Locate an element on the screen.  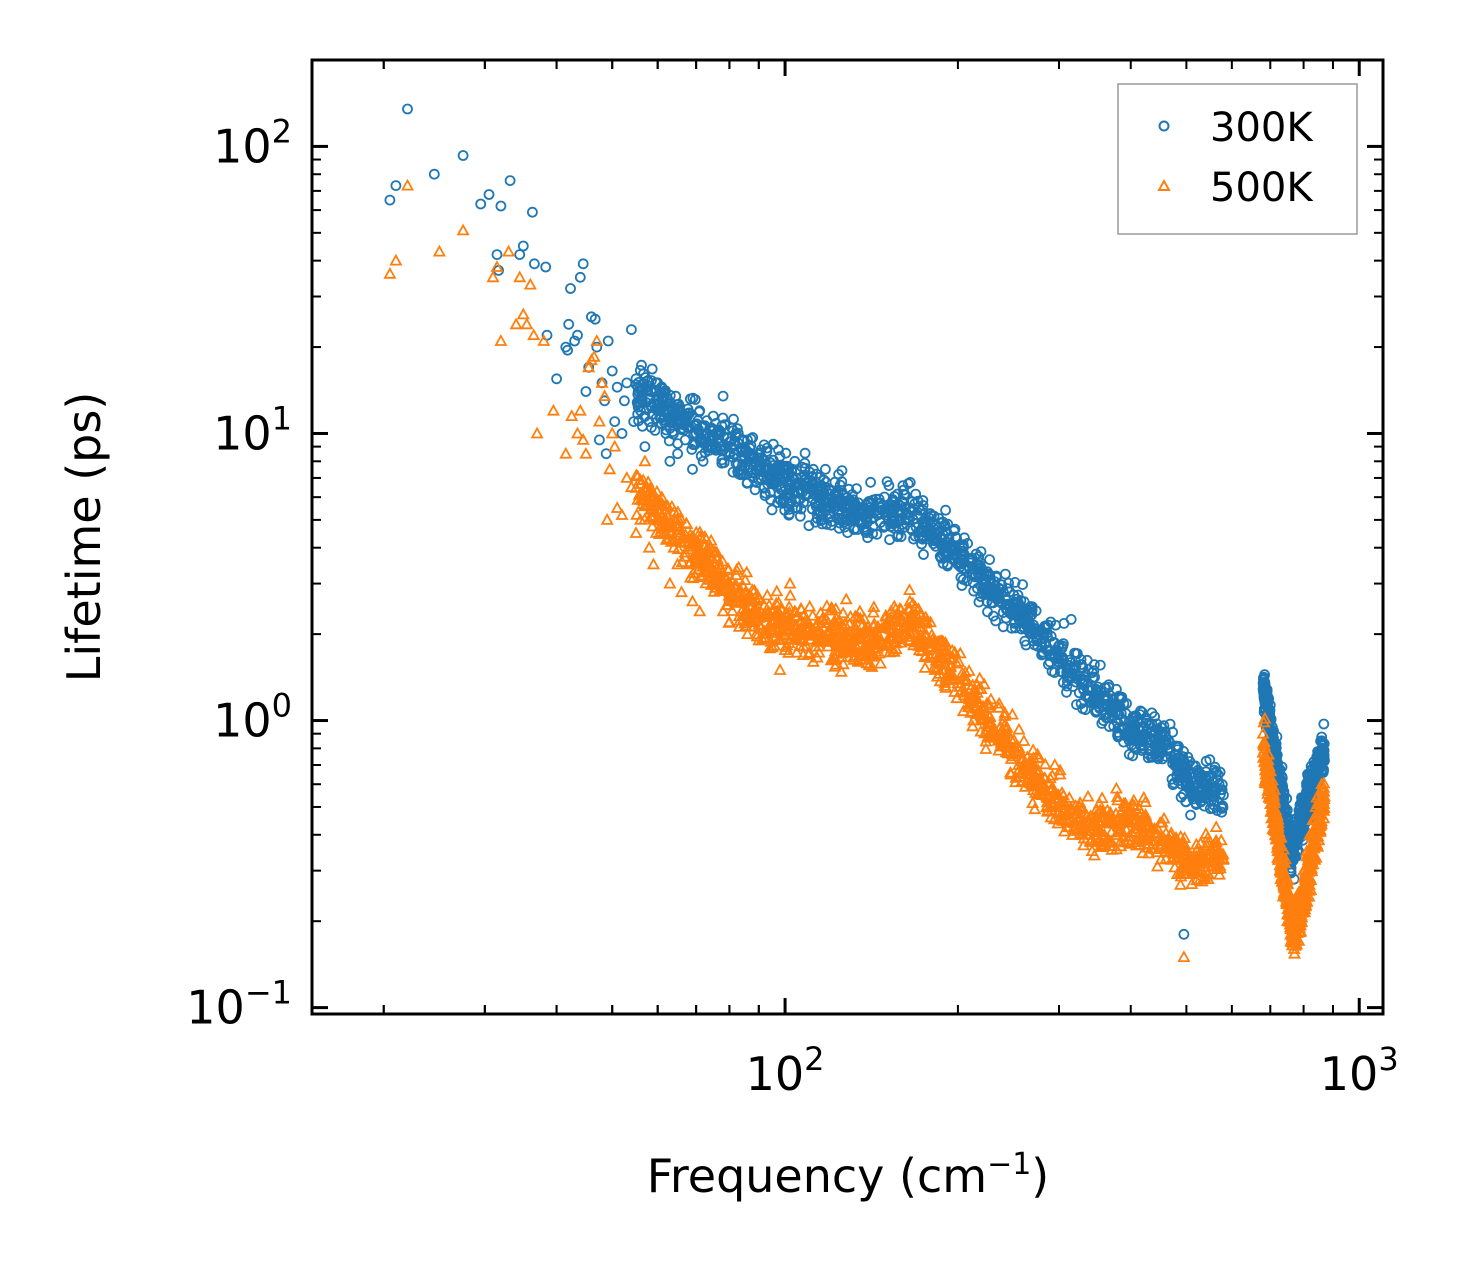
legend-label-300k: 300K is located at coordinates (1262, 128).